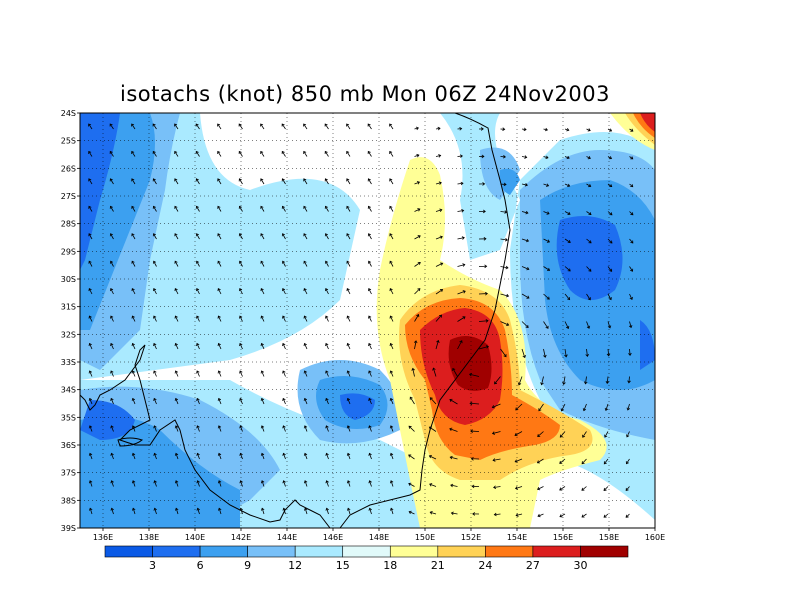 This screenshot has width=800, height=600. Describe the element at coordinates (68, 473) in the screenshot. I see `latitude-label: 37S` at that location.